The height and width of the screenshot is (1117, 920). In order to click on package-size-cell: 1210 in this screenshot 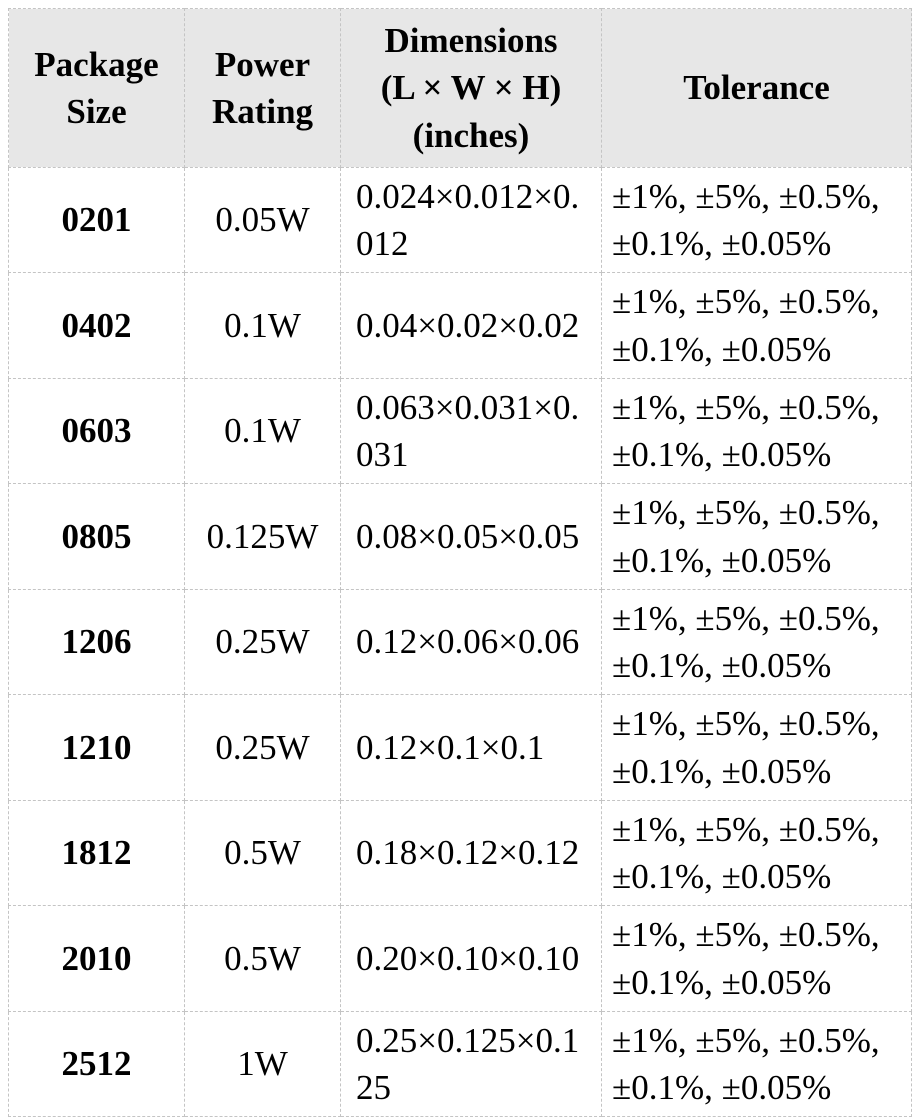, I will do `click(96, 747)`.